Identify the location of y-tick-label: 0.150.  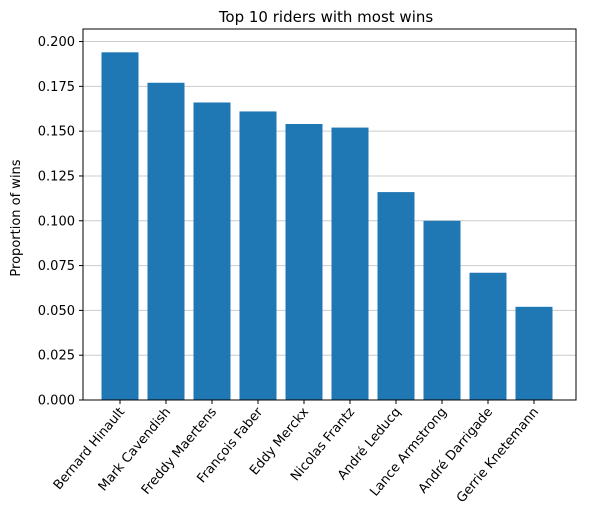
(56, 132).